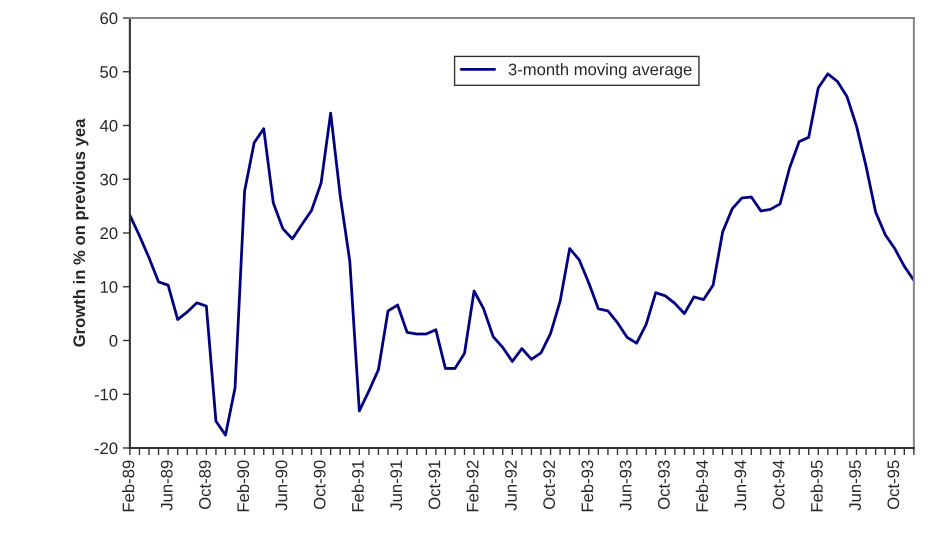 This screenshot has height=545, width=948. I want to click on x-tick-label: Feb-91, so click(358, 486).